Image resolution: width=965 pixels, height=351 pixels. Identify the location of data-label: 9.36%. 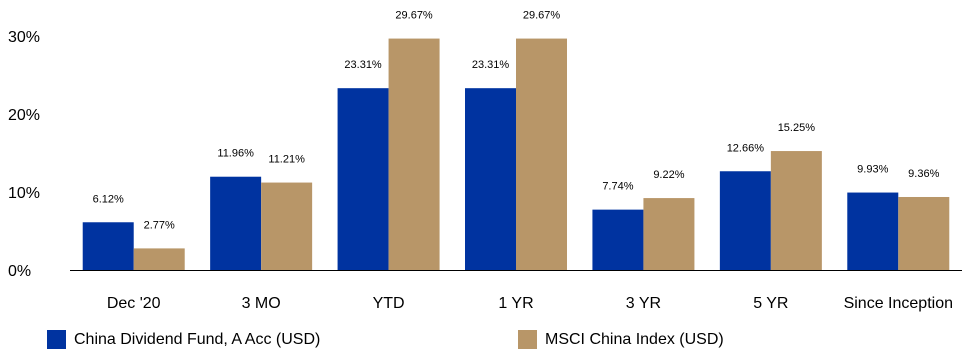
(923, 174).